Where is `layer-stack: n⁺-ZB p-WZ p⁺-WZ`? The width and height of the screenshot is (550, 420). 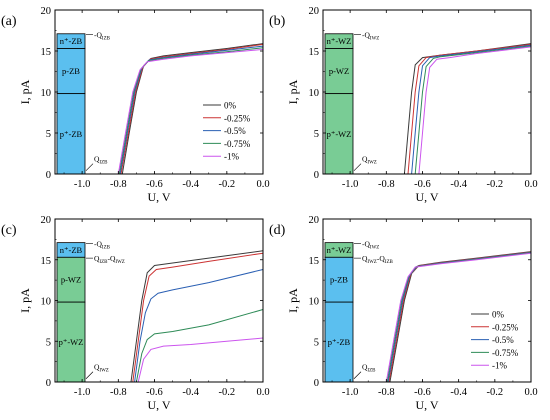
layer-stack: n⁺-ZB p-WZ p⁺-WZ is located at coordinates (71, 312).